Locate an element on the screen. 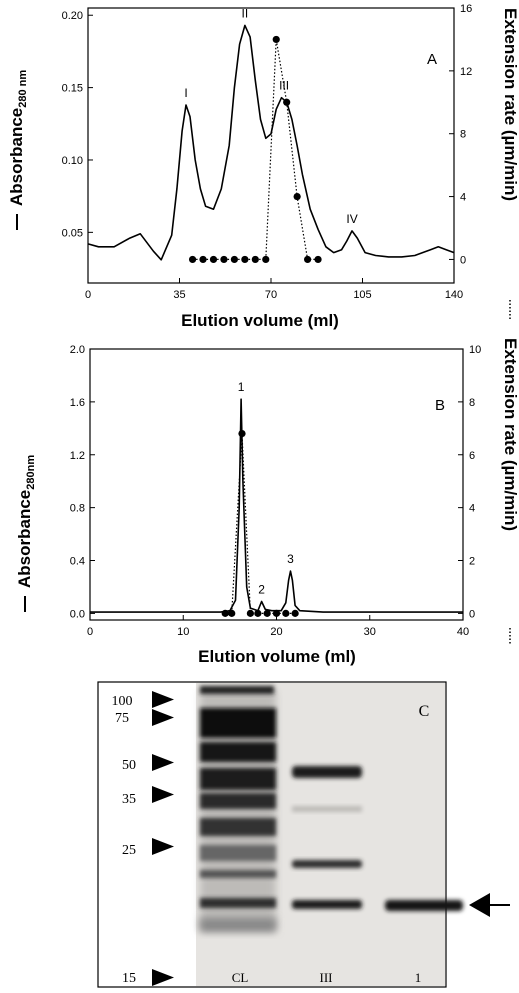  lane-1-bands is located at coordinates (424, 905).